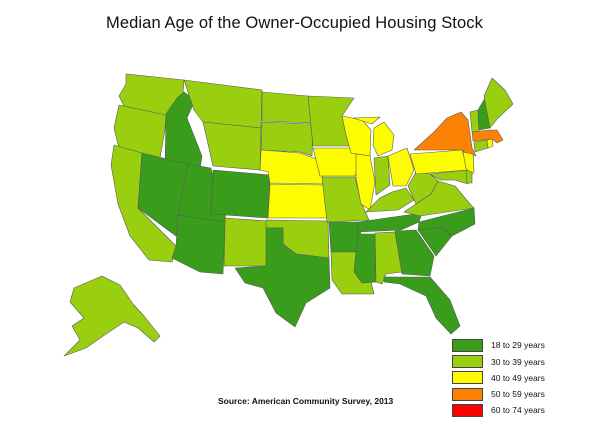  Describe the element at coordinates (445, 134) in the screenshot. I see `state-NY` at that location.